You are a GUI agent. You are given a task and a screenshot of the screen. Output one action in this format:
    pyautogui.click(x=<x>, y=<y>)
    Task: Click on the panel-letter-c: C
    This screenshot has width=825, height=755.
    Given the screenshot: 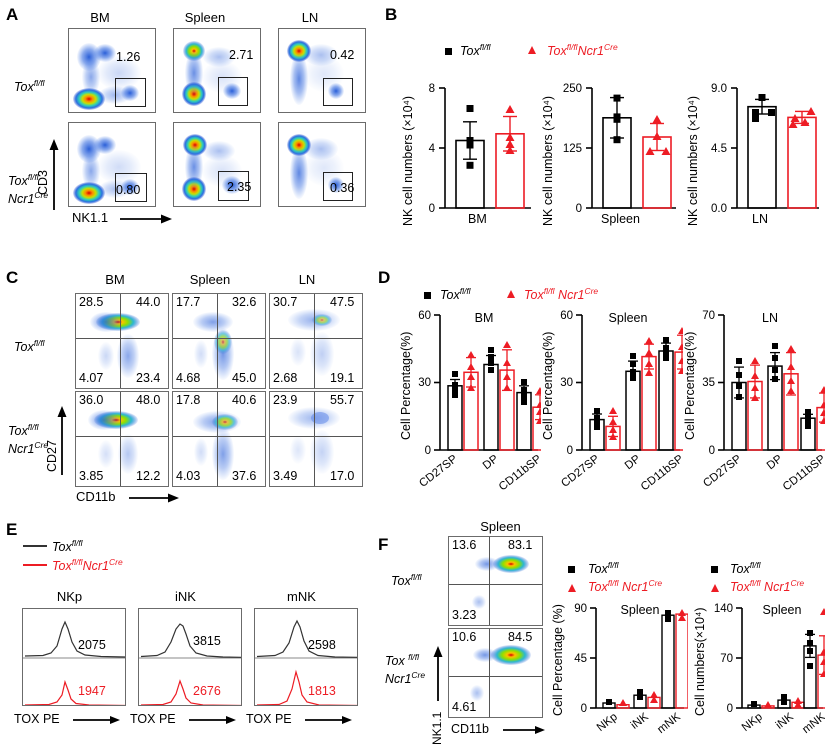 What is the action you would take?
    pyautogui.click(x=12, y=277)
    